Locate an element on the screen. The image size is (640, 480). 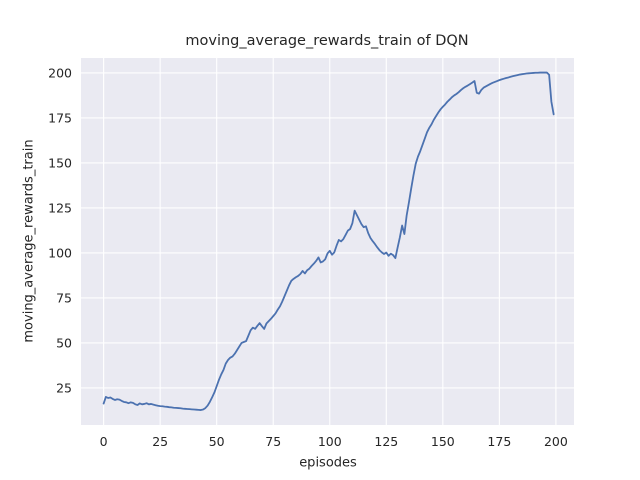
x-tick-label: 125 is located at coordinates (386, 441).